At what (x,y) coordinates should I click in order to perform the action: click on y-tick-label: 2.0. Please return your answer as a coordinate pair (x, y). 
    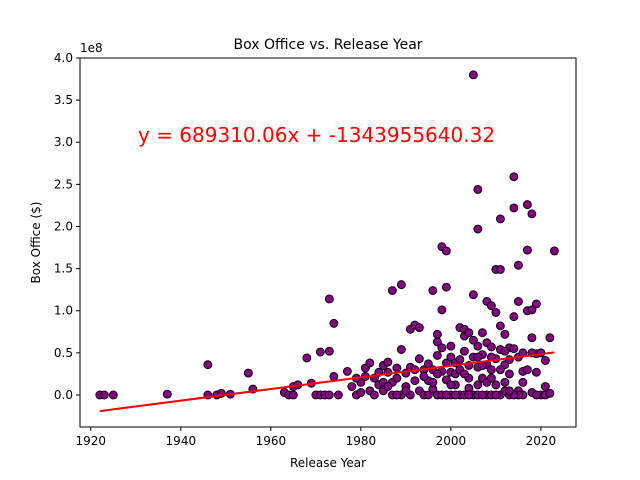
    Looking at the image, I should click on (63, 226).